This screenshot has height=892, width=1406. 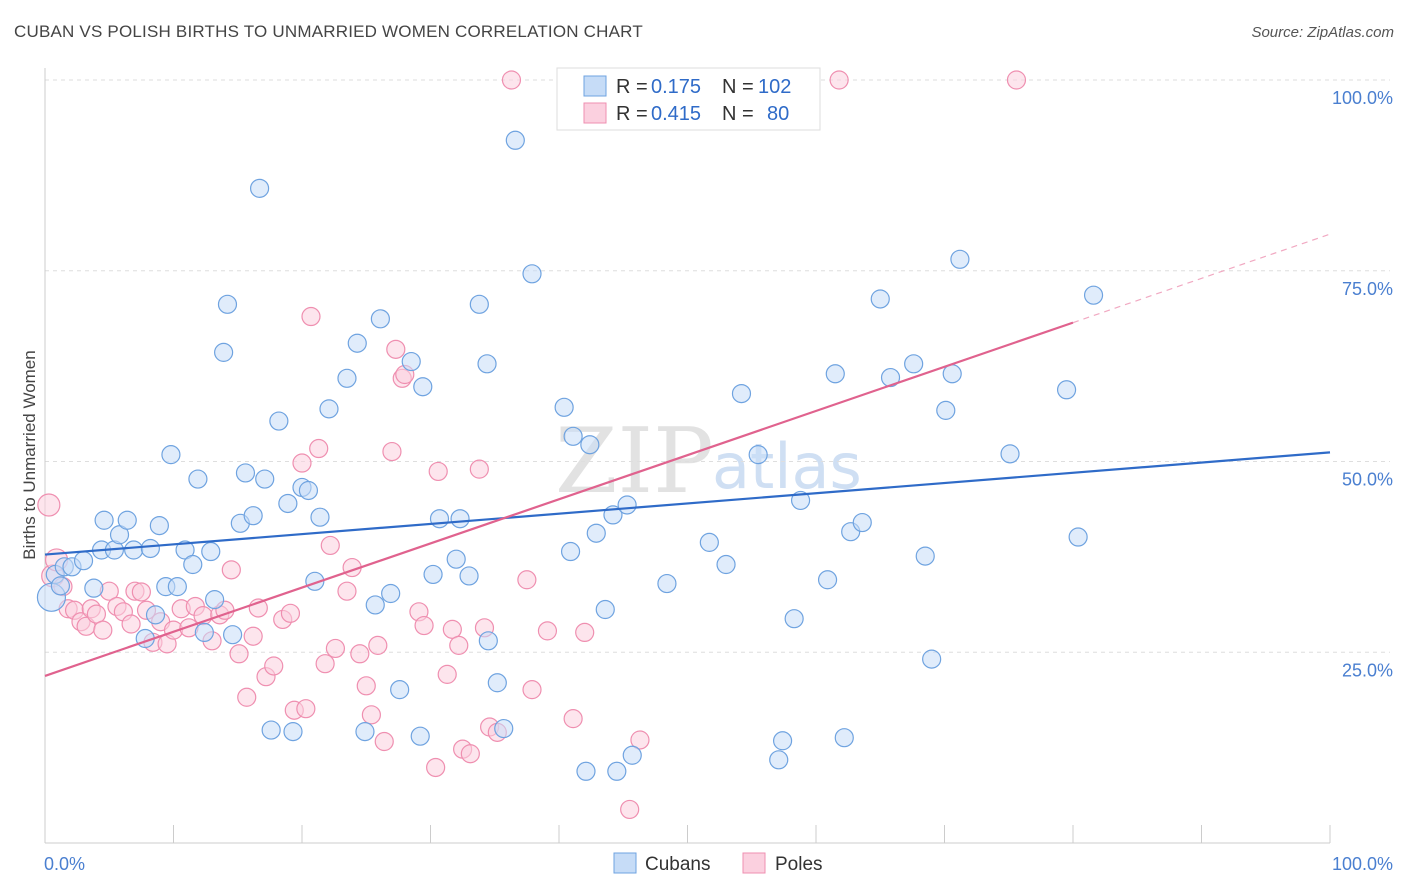 I want to click on y-tick-labels: 25.0% 50.0% 75.0% 100.0%, so click(x=1362, y=384).